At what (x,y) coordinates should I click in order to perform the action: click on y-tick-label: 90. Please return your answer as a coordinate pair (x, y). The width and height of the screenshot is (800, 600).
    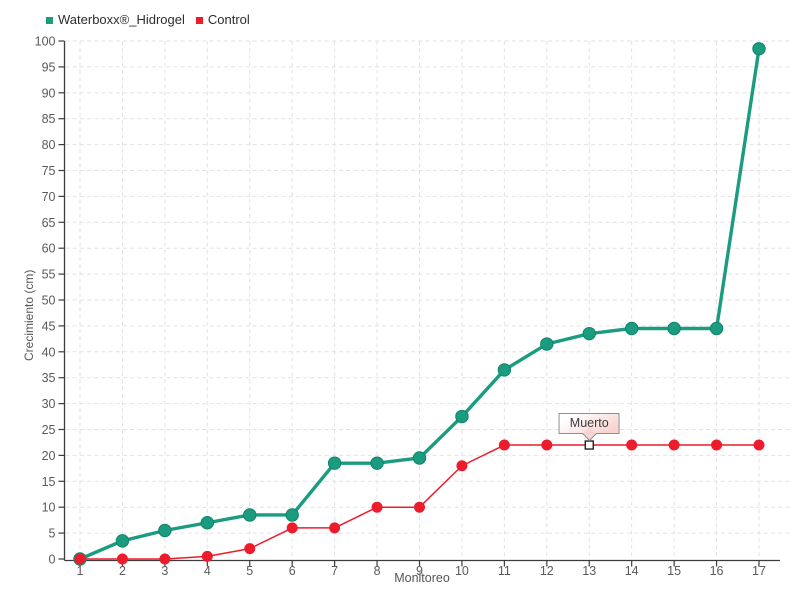
    Looking at the image, I should click on (49, 93).